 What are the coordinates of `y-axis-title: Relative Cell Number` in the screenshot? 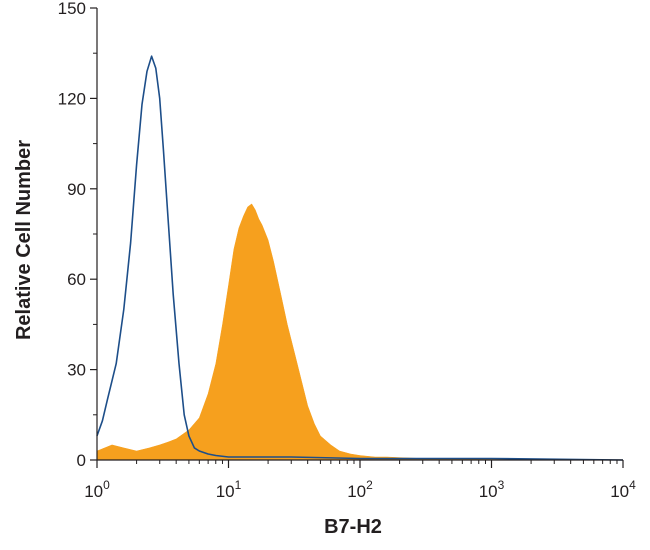 It's located at (24, 240).